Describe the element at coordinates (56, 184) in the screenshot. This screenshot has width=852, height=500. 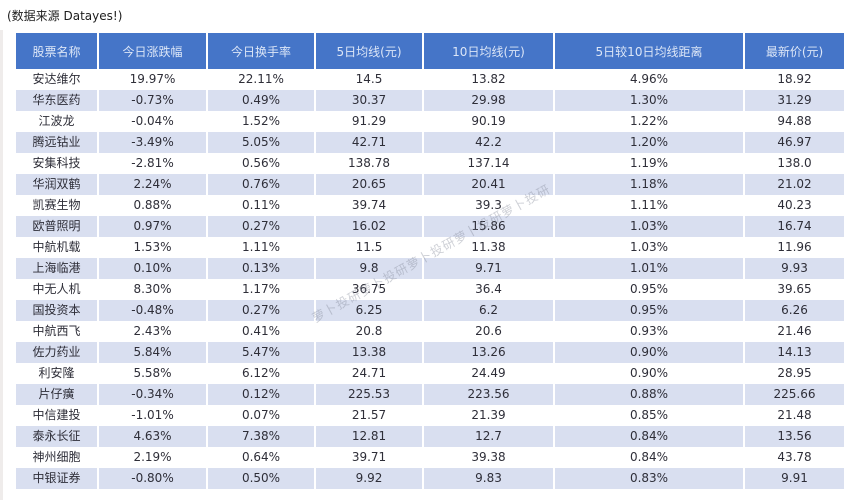
I see `stock-name-cell: 华润双鹤` at that location.